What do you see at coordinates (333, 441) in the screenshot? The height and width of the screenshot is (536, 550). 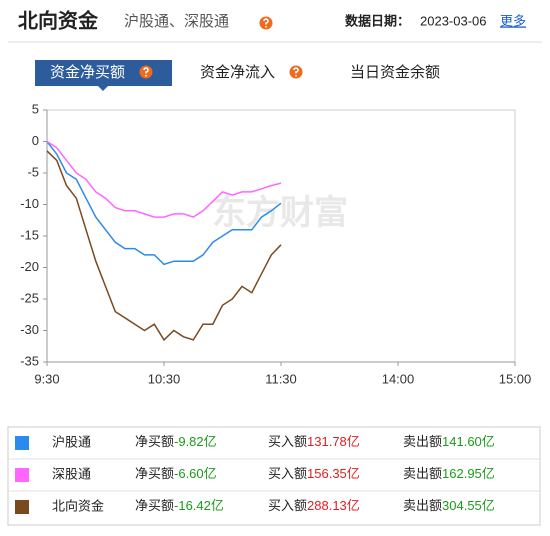 I see `summary-value: 131.78亿` at bounding box center [333, 441].